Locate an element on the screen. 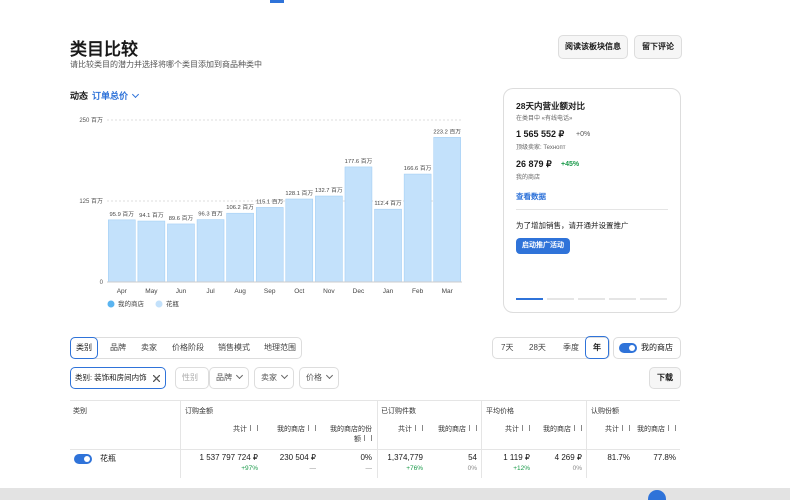 The width and height of the screenshot is (790, 500). group-header: 类别 is located at coordinates (80, 411).